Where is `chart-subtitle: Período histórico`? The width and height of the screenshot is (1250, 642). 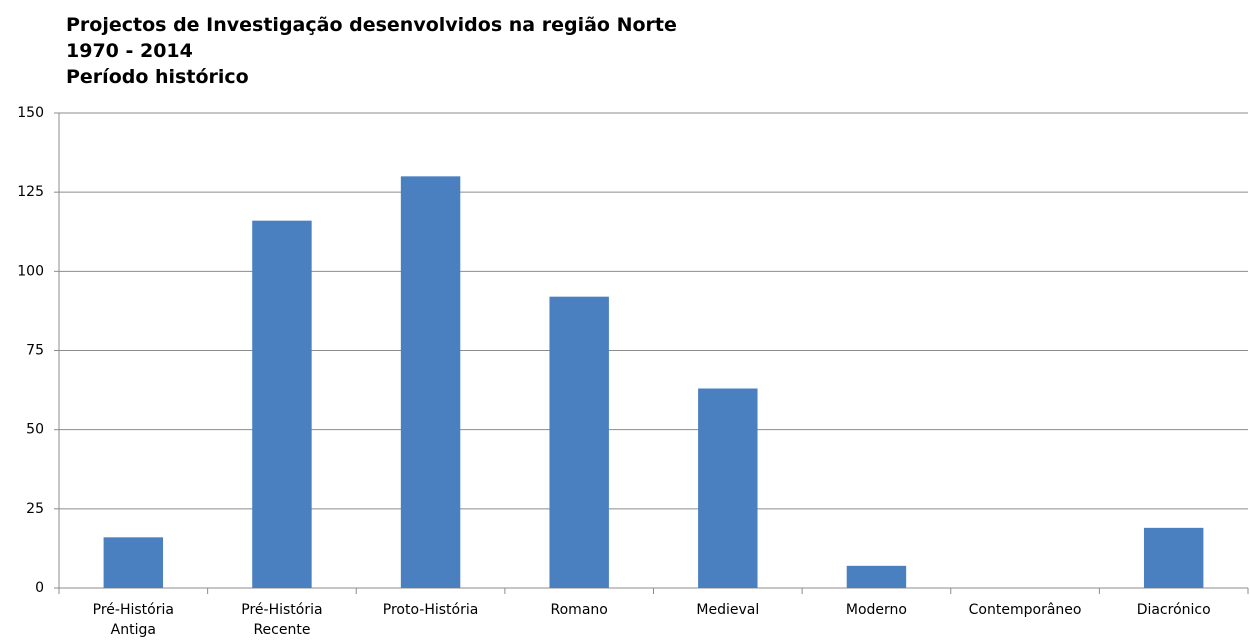
chart-subtitle: Período histórico is located at coordinates (157, 77).